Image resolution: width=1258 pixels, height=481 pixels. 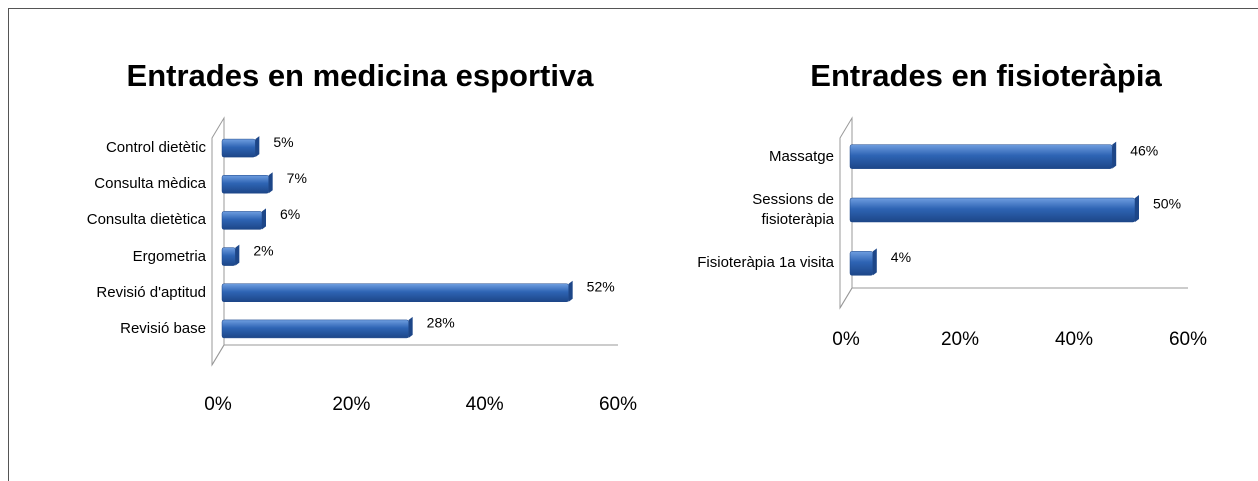 What do you see at coordinates (283, 142) in the screenshot?
I see `value-label: 5%` at bounding box center [283, 142].